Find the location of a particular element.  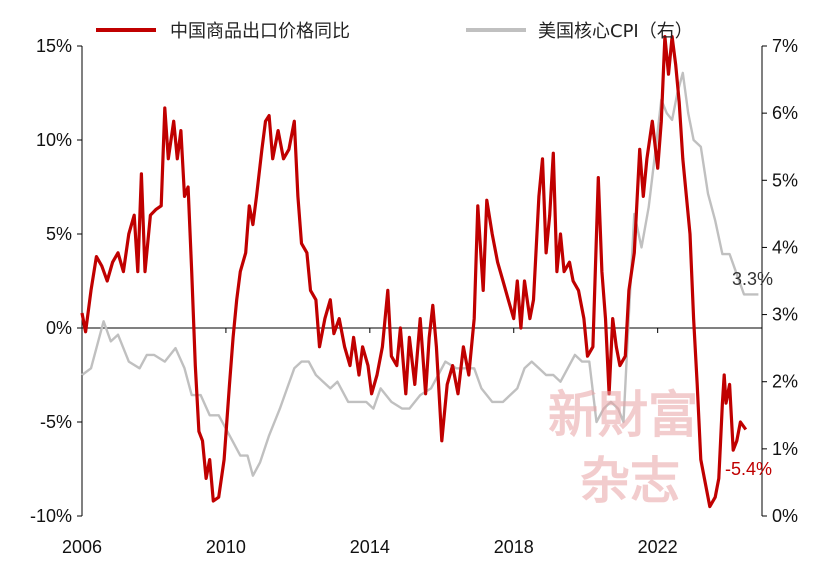

right-tick-label: 1% is located at coordinates (785, 449).